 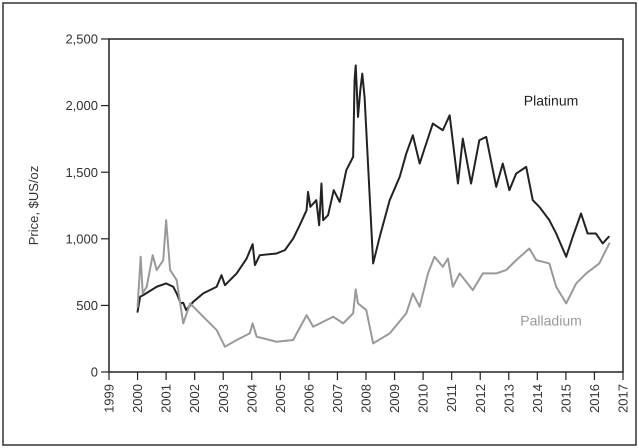 I want to click on y-tick-label: 1,000, so click(x=81, y=238).